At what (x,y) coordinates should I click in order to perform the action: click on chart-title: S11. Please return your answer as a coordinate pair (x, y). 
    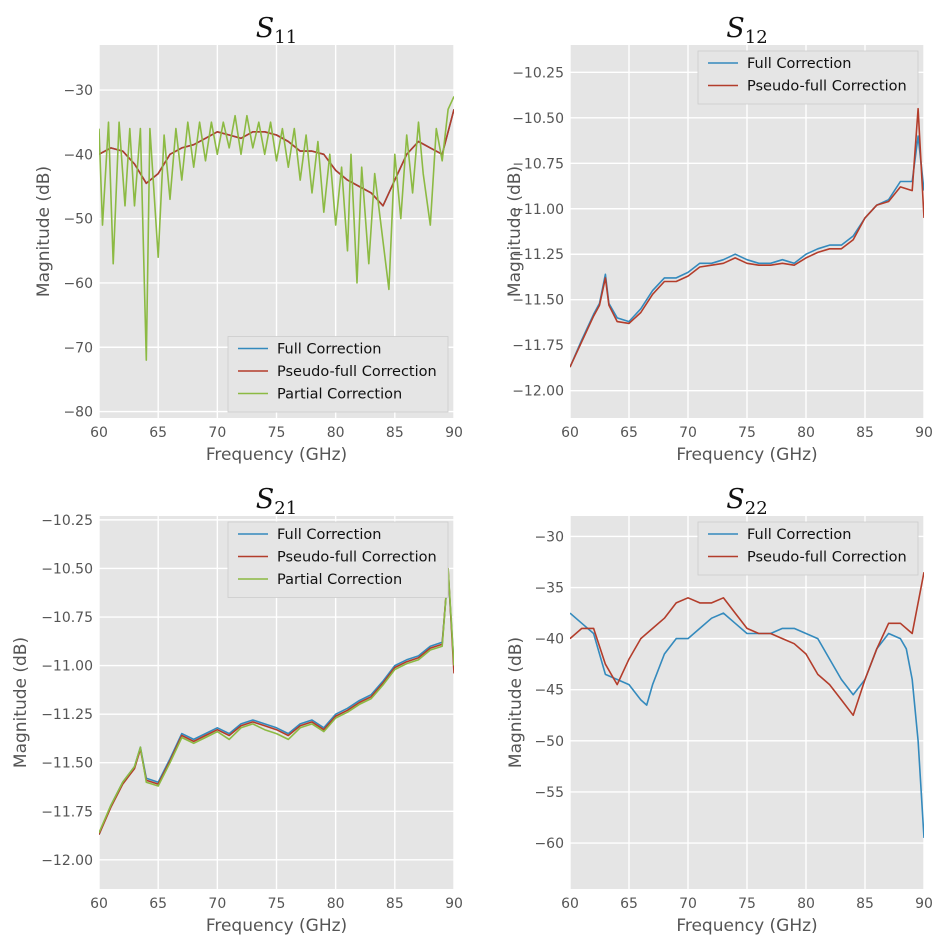
    Looking at the image, I should click on (276, 30).